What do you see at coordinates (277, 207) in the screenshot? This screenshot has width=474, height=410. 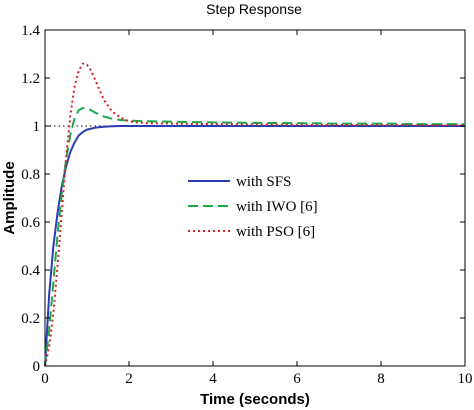 I see `legend-label-1: with IWO [6]` at bounding box center [277, 207].